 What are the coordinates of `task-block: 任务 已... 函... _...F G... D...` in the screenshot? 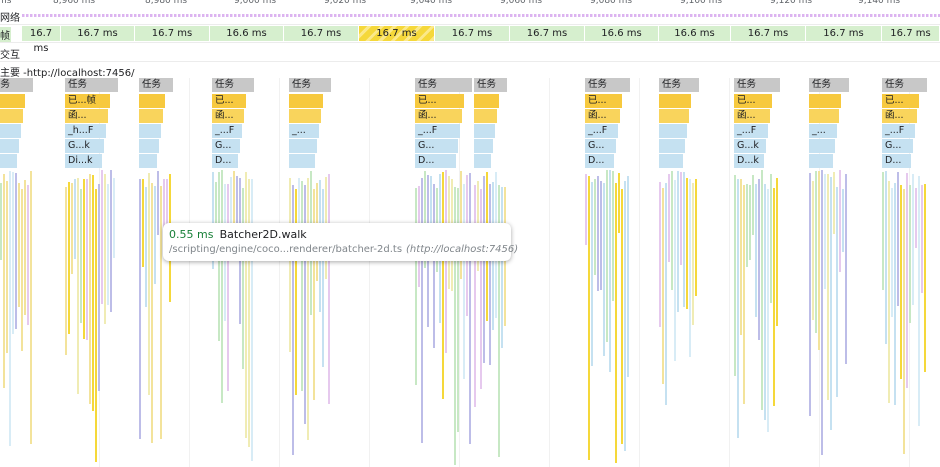 It's located at (607, 272).